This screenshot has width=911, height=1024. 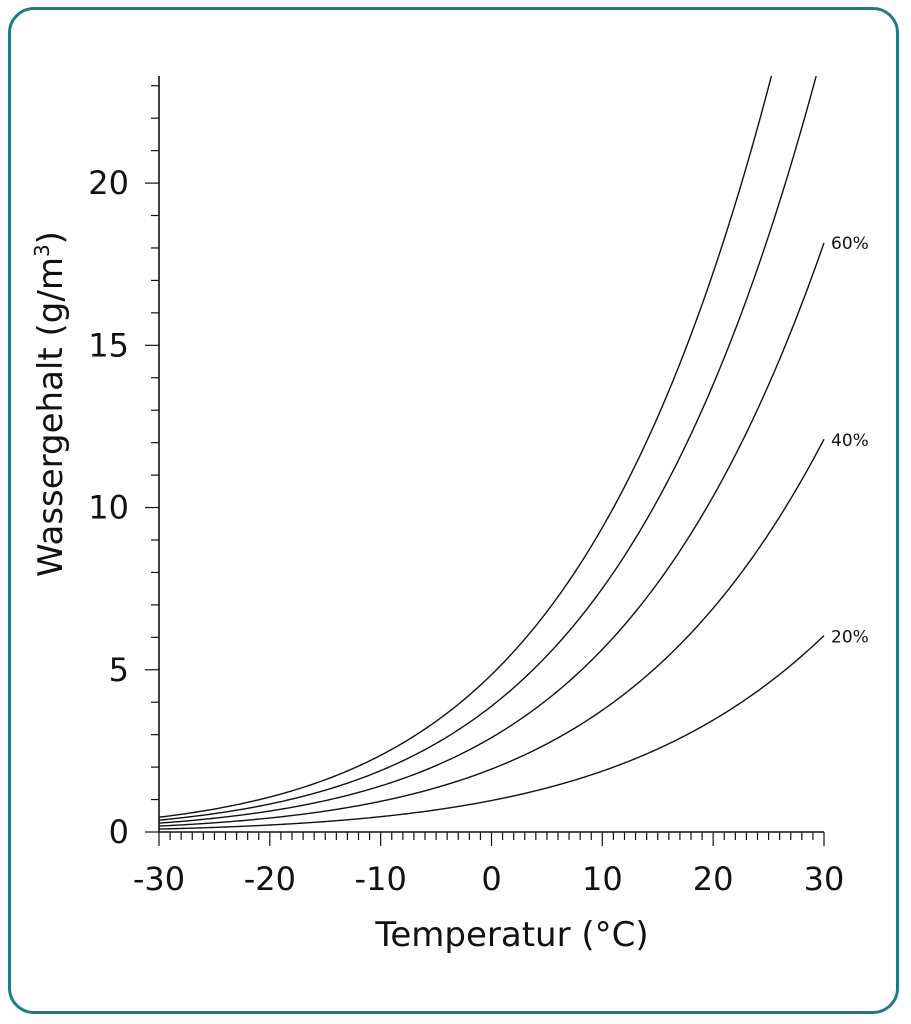 I want to click on curve-label: 40%, so click(x=850, y=441).